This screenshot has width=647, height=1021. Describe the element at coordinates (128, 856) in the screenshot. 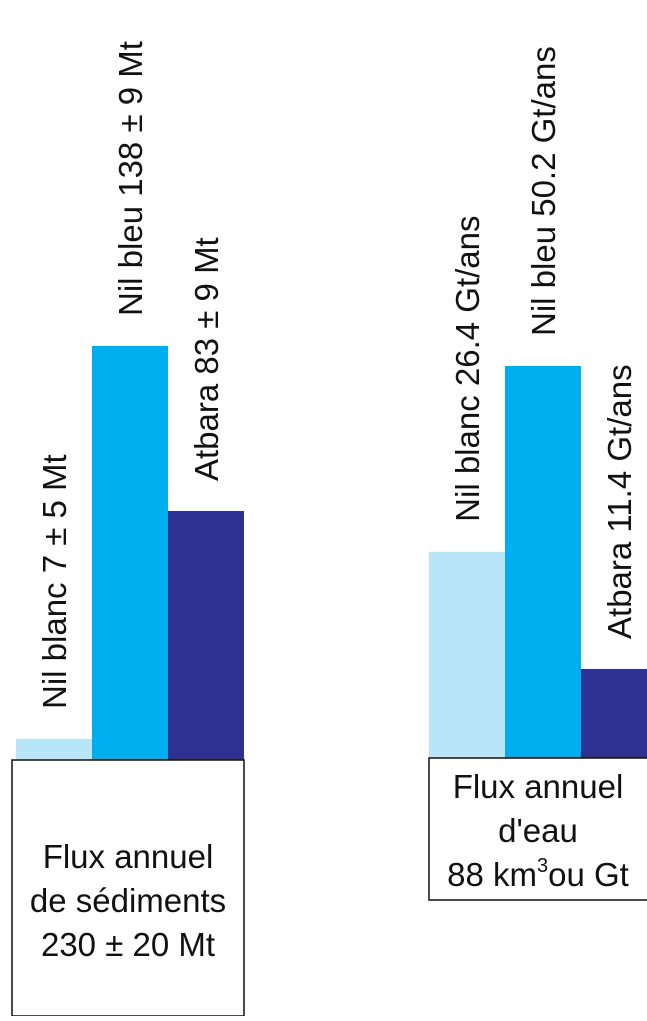

I see `sediment-caption-line-1: Flux annuel` at that location.